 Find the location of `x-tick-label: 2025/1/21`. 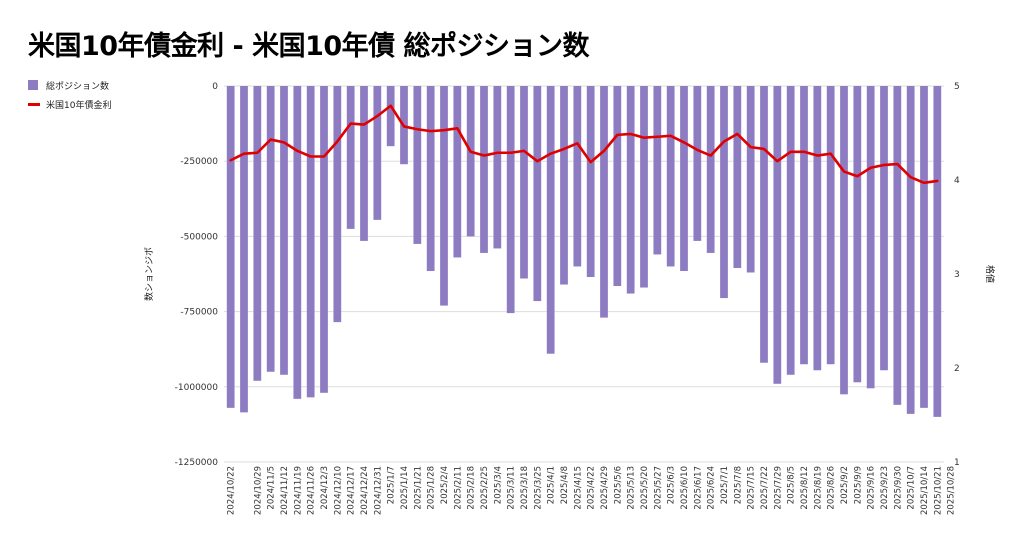

x-tick-label: 2025/1/21 is located at coordinates (418, 488).